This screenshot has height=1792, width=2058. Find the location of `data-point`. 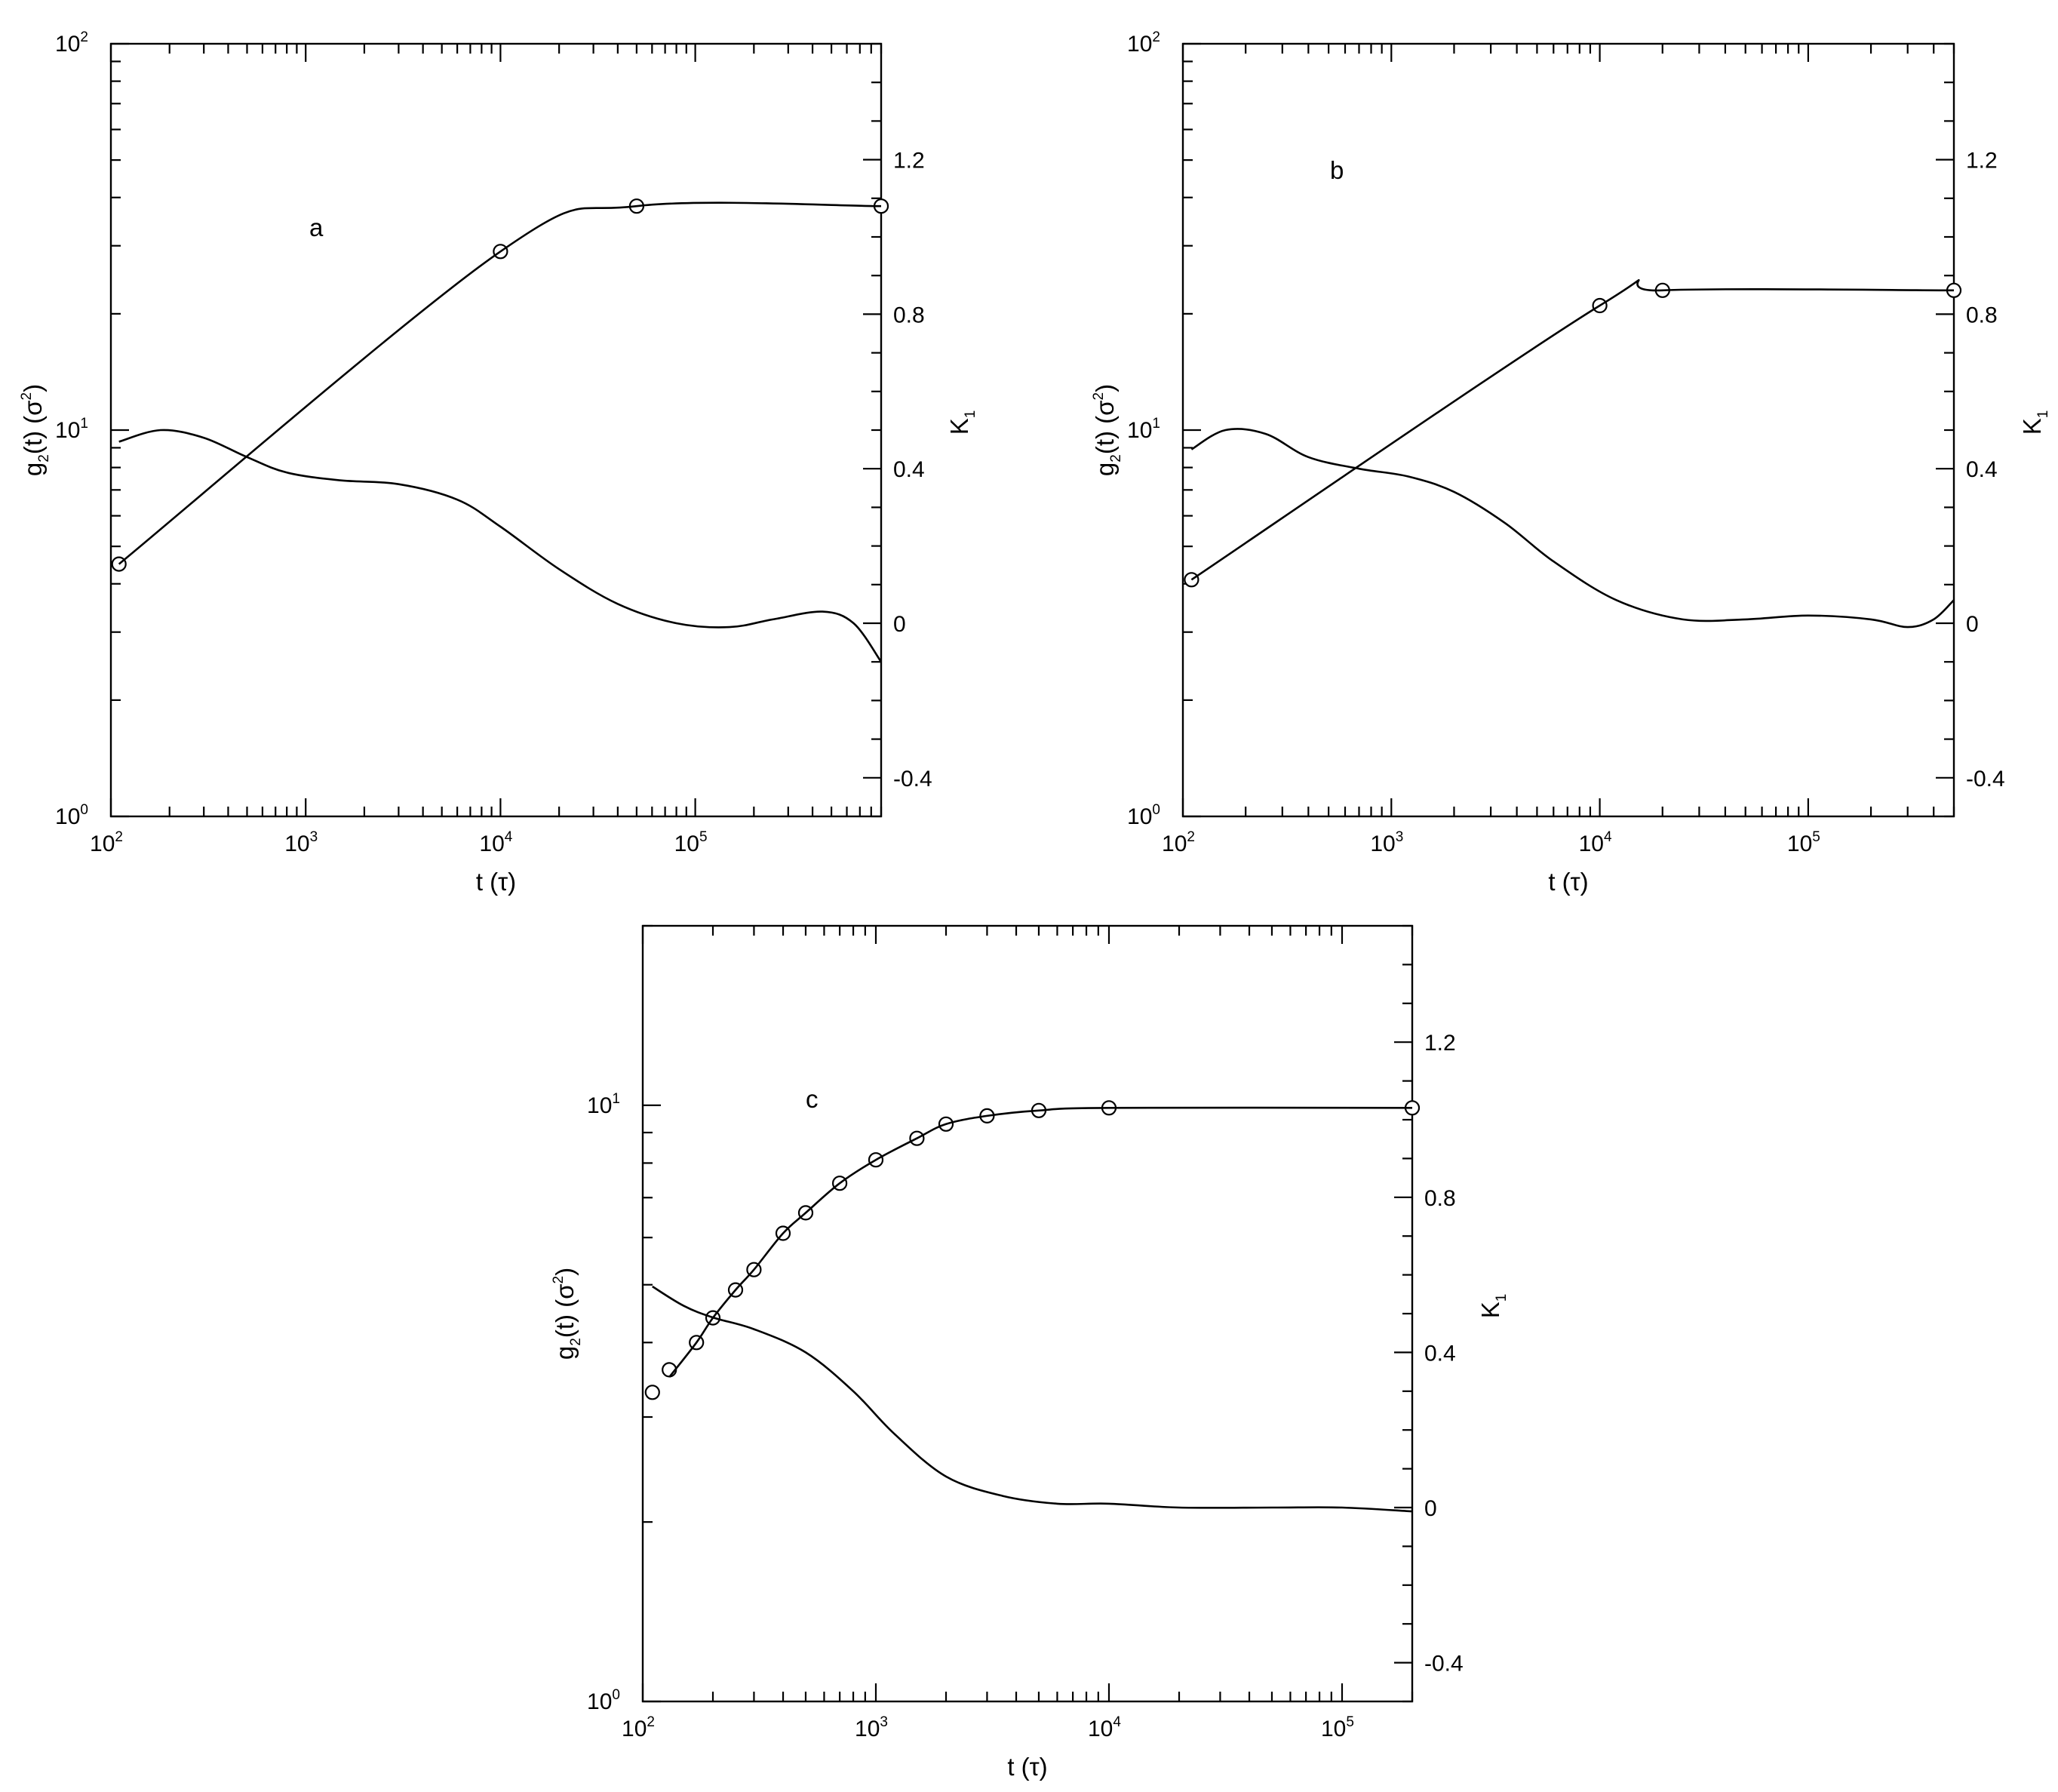

data-point is located at coordinates (652, 1392).